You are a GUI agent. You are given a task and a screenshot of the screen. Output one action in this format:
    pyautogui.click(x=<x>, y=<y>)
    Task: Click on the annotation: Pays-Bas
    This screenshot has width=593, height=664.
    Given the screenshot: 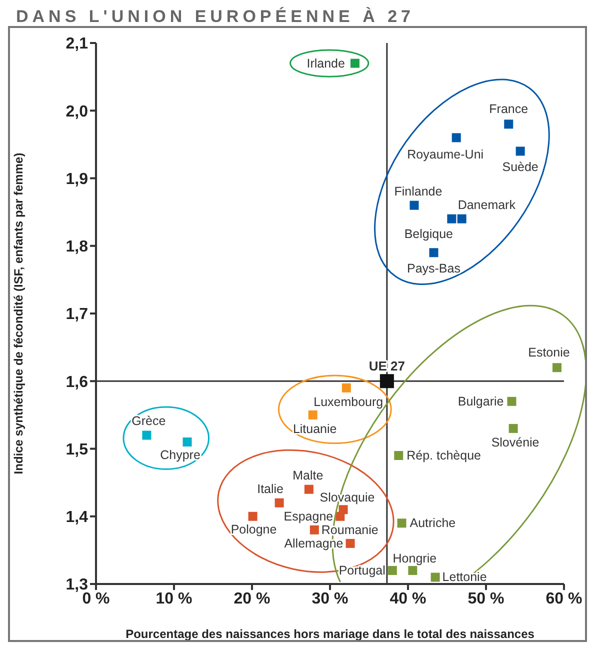 What is the action you would take?
    pyautogui.click(x=433, y=269)
    